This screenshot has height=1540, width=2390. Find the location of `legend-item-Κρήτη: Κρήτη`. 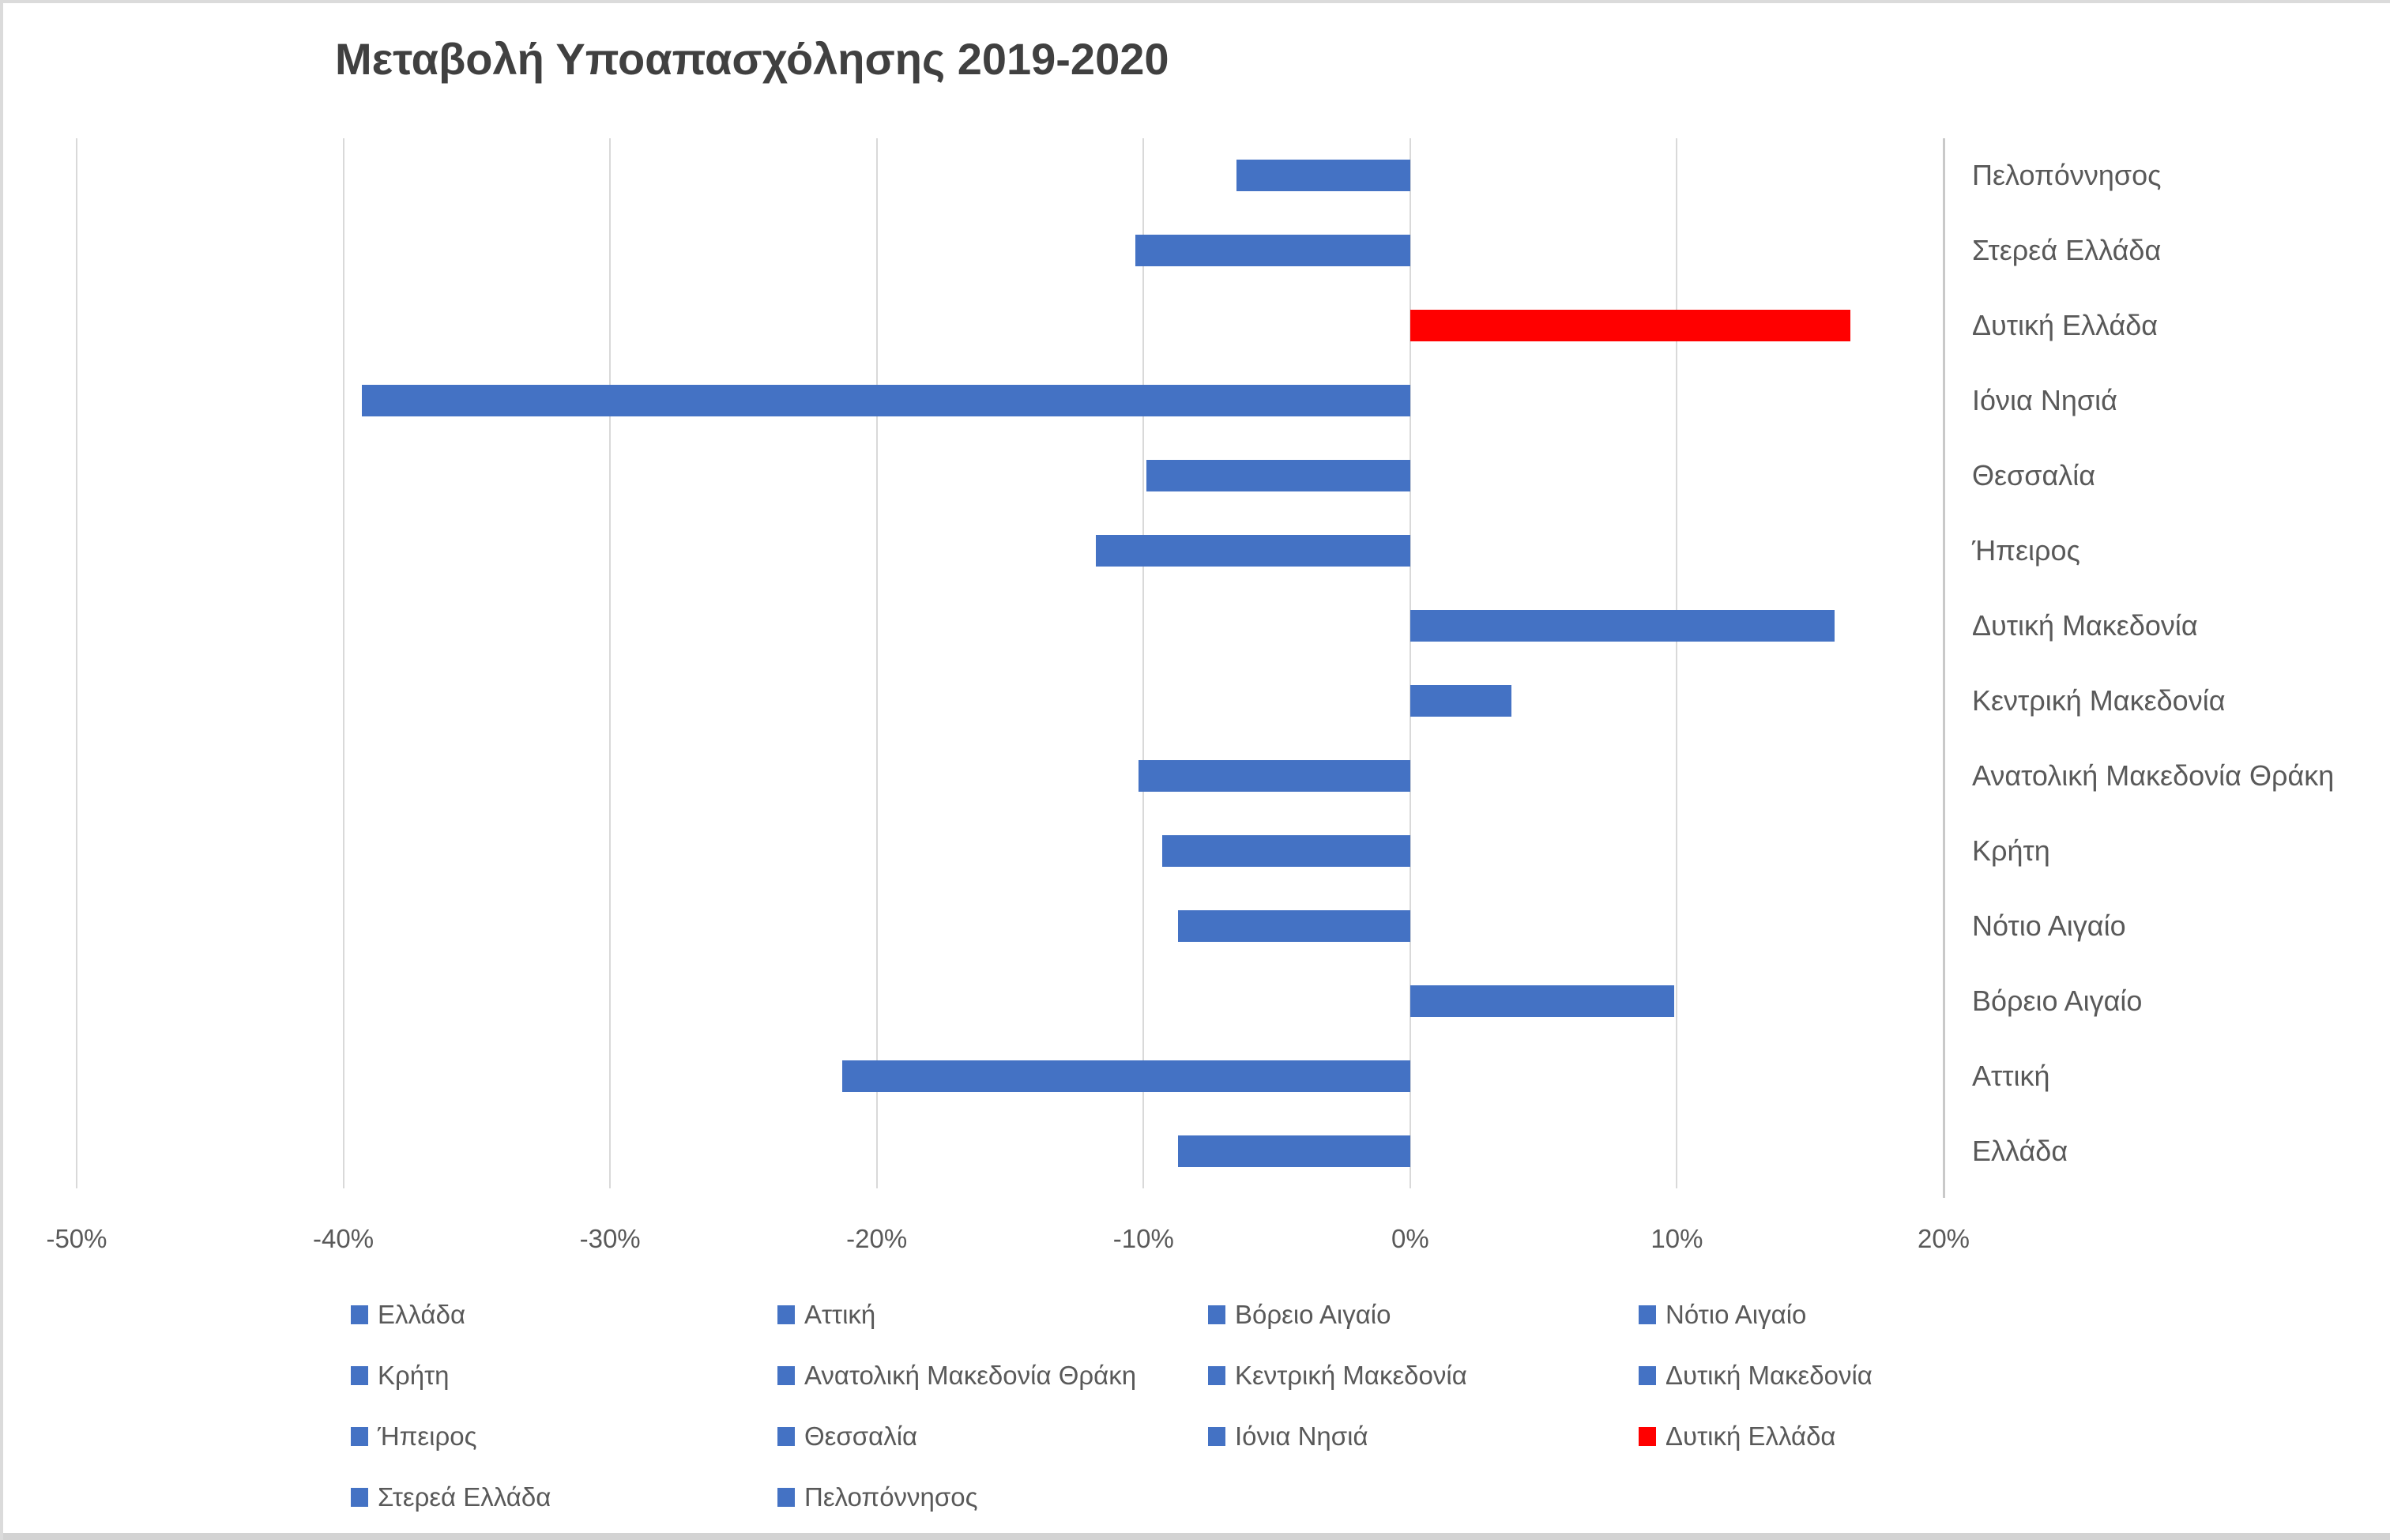

legend-item-Κρήτη: Κρήτη is located at coordinates (401, 1375).